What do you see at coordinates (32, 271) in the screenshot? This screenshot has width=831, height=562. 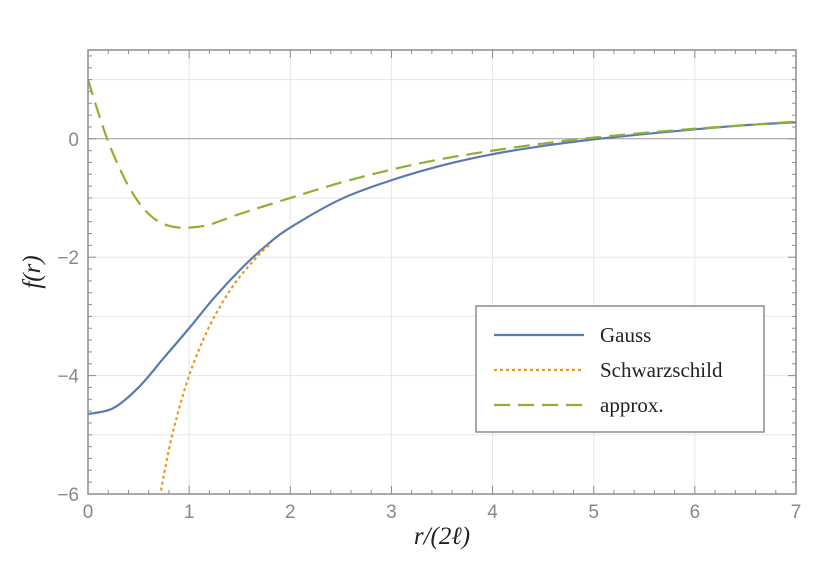 I see `y-axis-label: f(r)` at bounding box center [32, 271].